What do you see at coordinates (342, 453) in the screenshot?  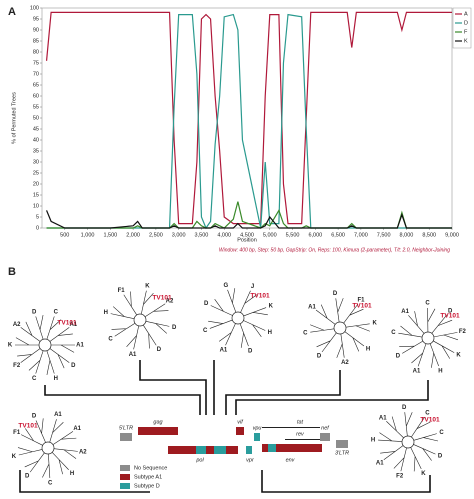 I see `gene-label: 3'LTR` at bounding box center [342, 453].